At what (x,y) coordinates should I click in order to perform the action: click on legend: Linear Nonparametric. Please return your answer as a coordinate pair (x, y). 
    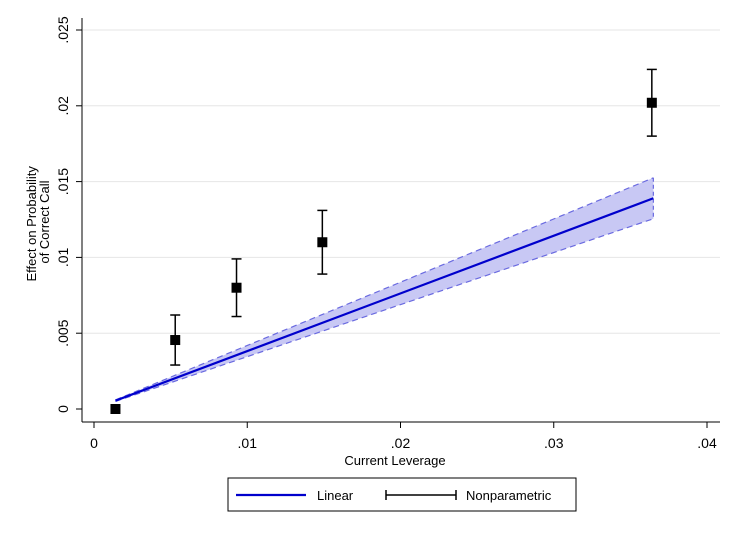
    Looking at the image, I should click on (402, 494).